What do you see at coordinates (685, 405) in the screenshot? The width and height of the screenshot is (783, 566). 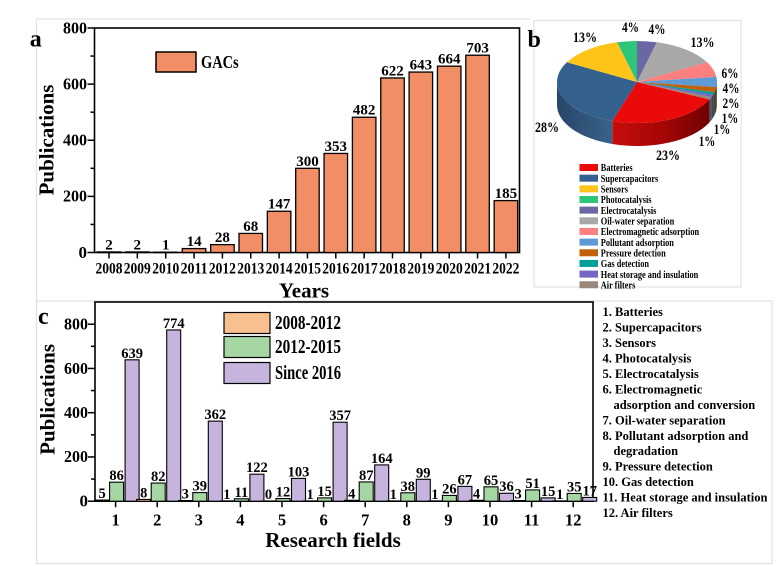 I see `svg-text: adsorption and conversion` at bounding box center [685, 405].